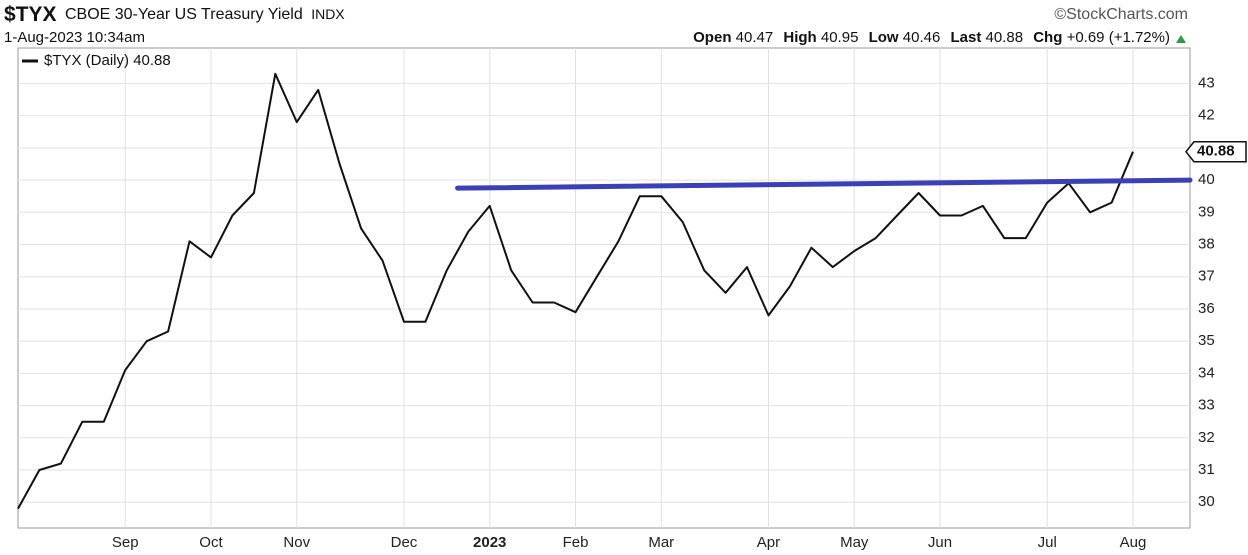  What do you see at coordinates (1047, 37) in the screenshot?
I see `quote-label: Chg` at bounding box center [1047, 37].